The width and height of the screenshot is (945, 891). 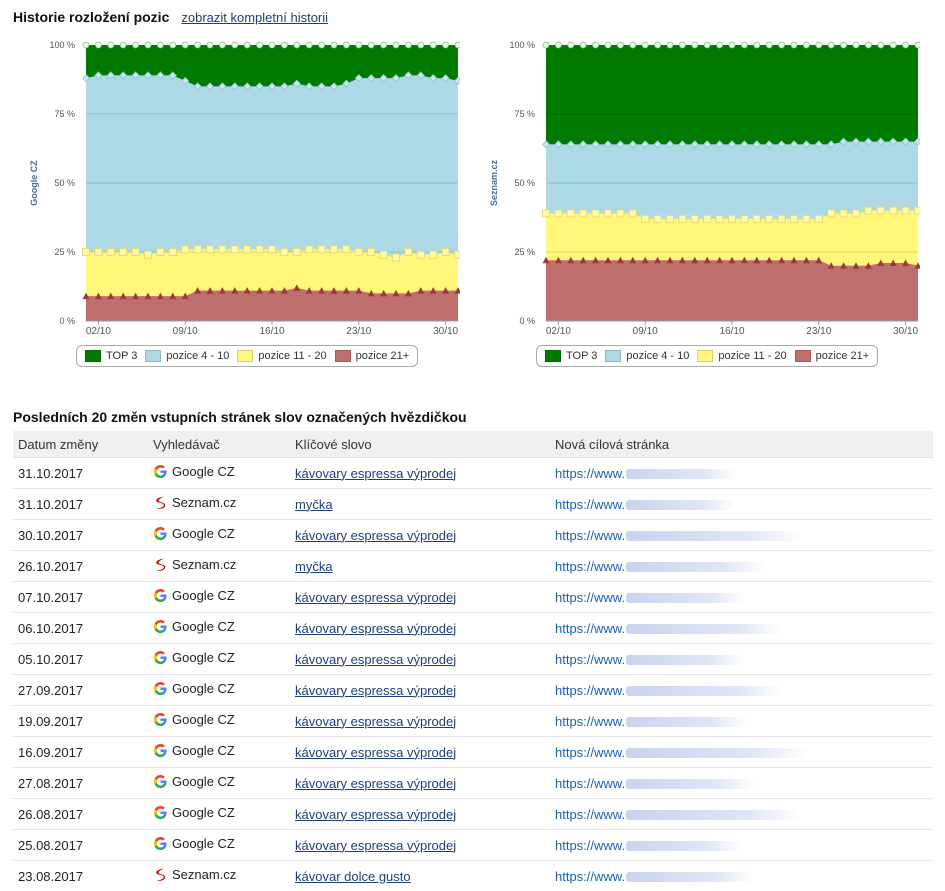 I want to click on date-cell: 25.08.2017, so click(x=80, y=845).